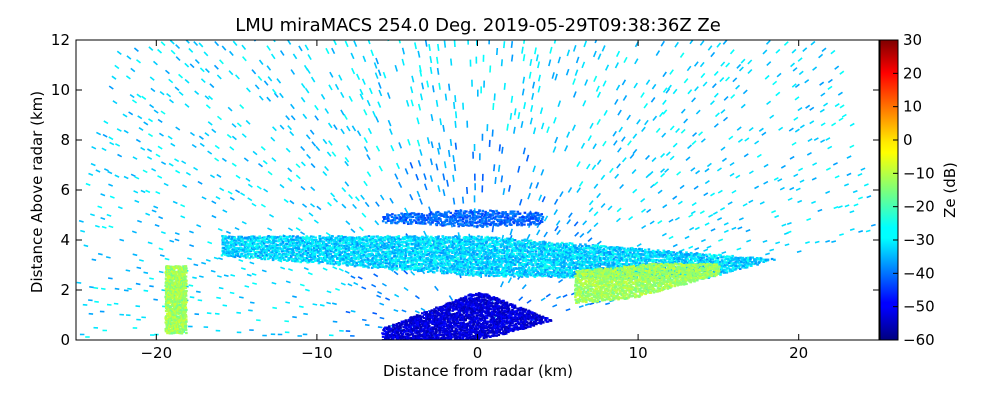 The height and width of the screenshot is (404, 1000). Describe the element at coordinates (65, 190) in the screenshot. I see `y-tick-label: 6` at that location.